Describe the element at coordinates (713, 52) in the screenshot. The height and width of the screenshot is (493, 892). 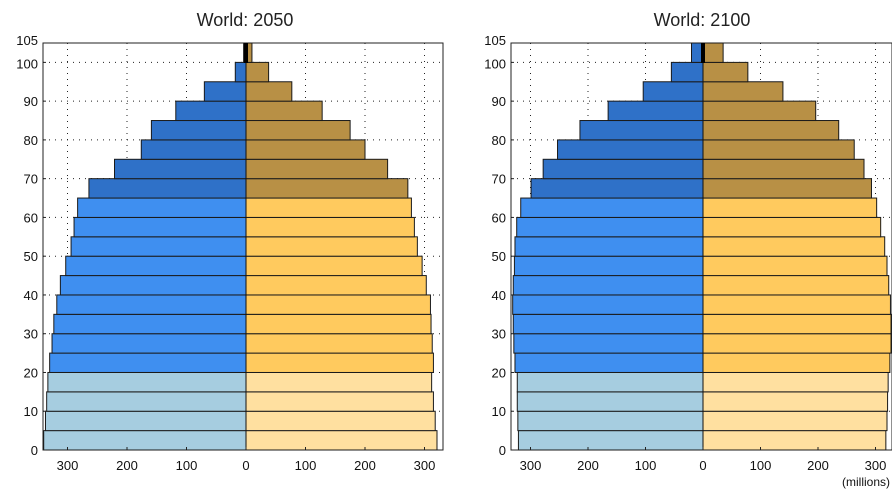
I see `female-bar-100+` at that location.